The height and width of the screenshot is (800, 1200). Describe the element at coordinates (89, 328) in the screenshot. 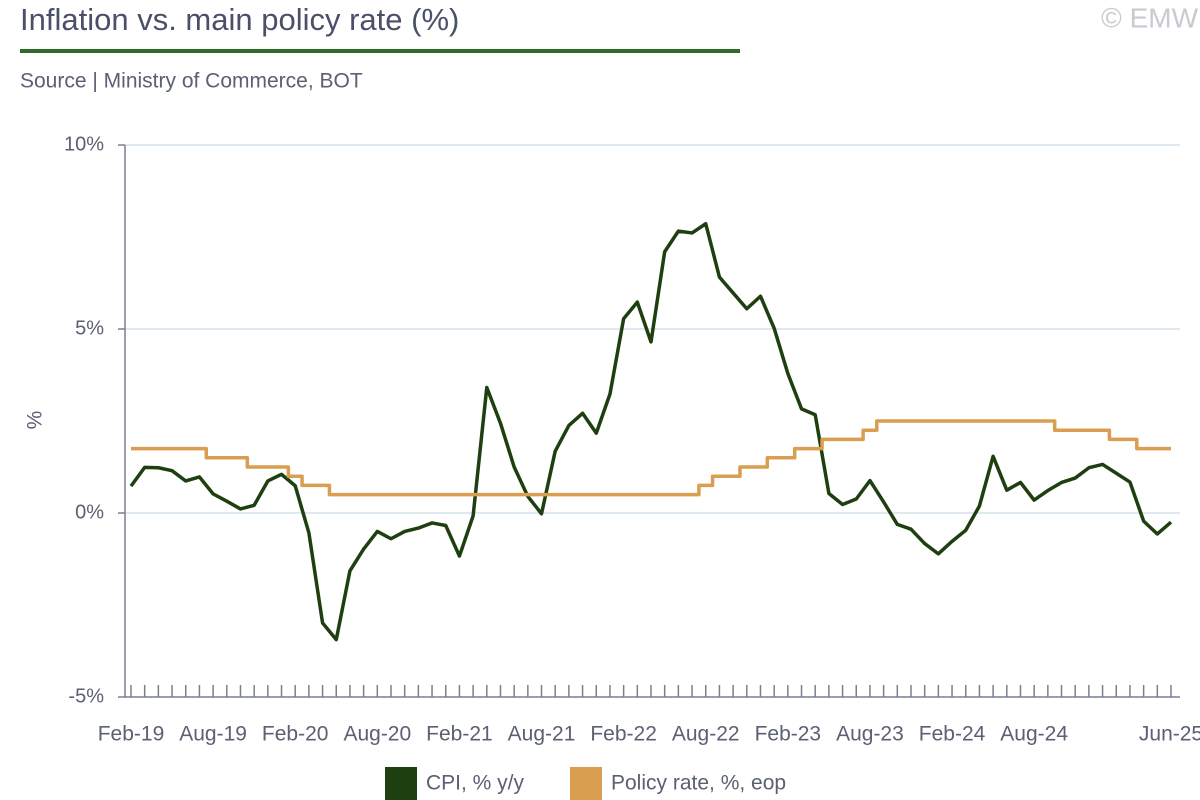

I see `y-tick-label: 5%` at that location.